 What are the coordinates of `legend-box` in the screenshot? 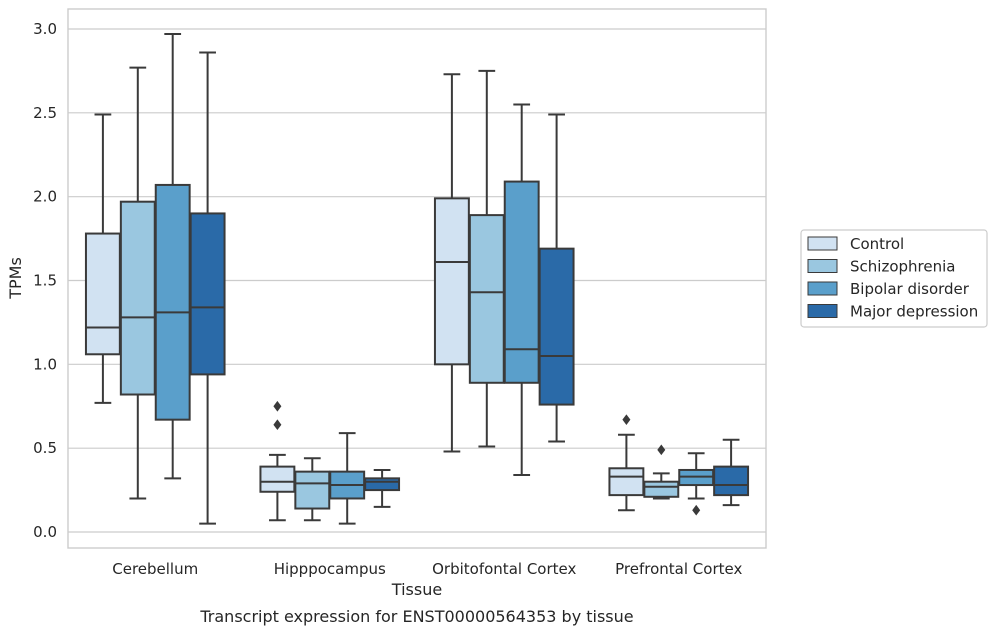 It's located at (894, 278).